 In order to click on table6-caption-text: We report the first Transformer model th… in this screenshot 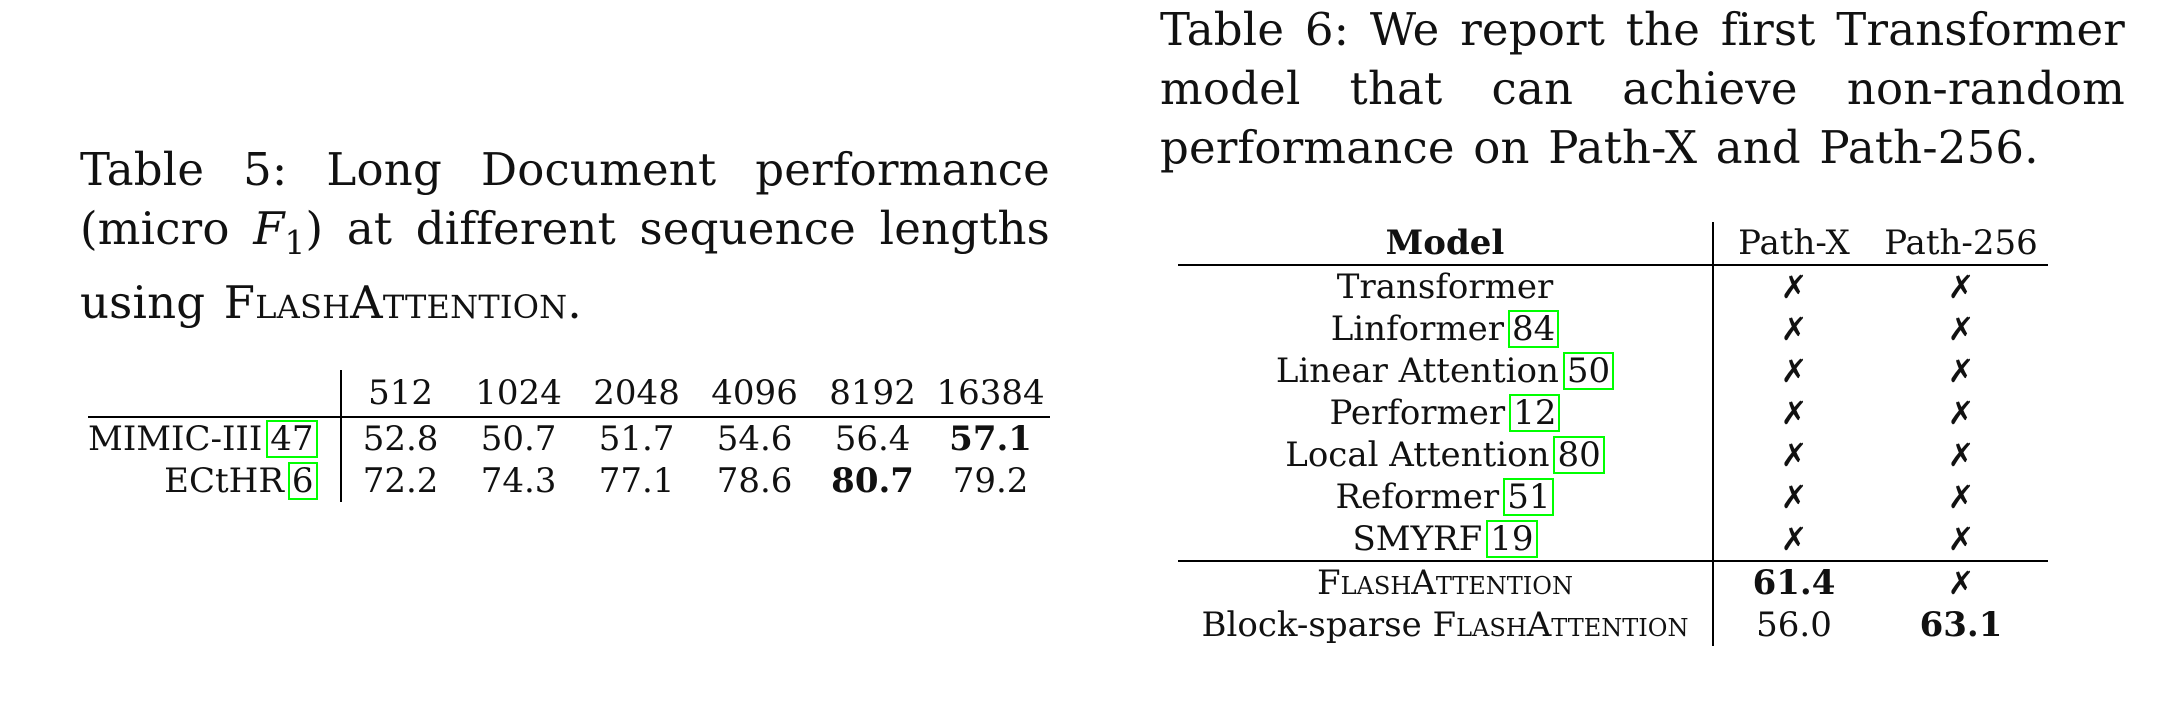, I will do `click(1642, 88)`.